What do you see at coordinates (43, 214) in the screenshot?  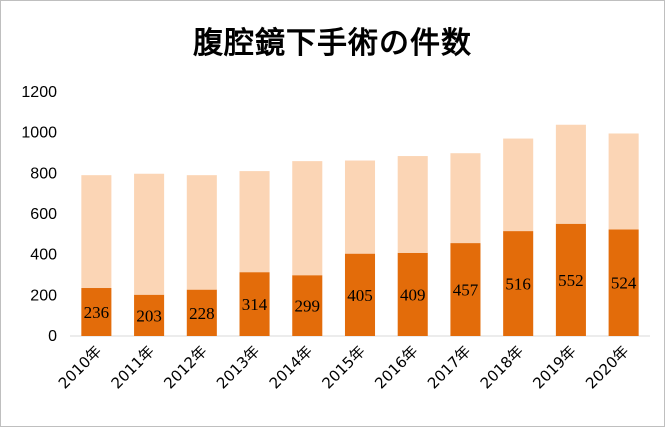 I see `y-tick-label: 600` at bounding box center [43, 214].